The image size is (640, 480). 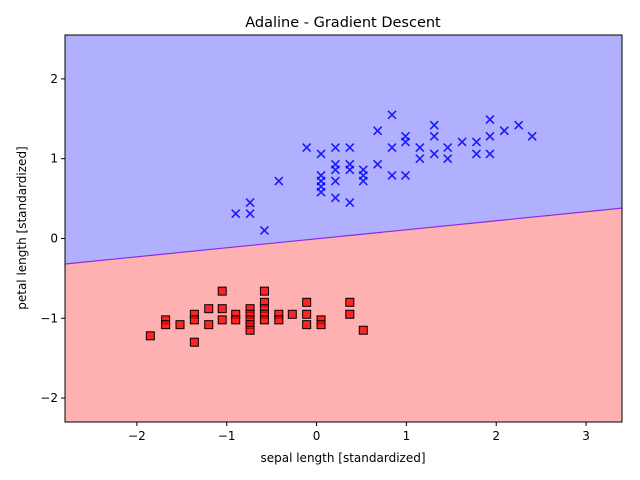 What do you see at coordinates (359, 432) in the screenshot?
I see `x-axis-ticks: −2 −1 0 1 2 3` at bounding box center [359, 432].